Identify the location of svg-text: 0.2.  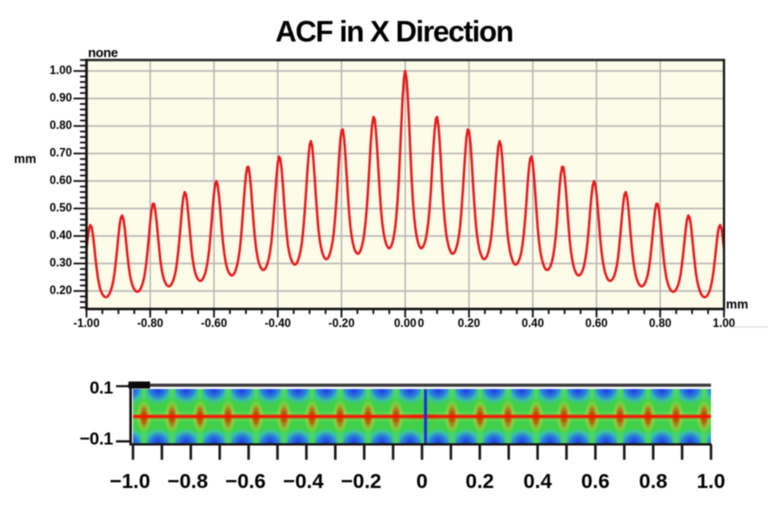
(480, 481).